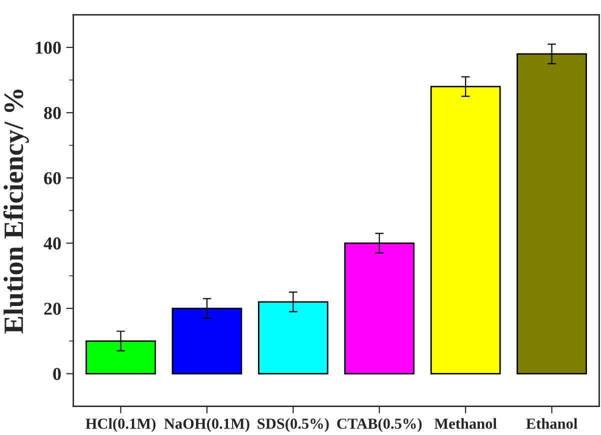  Describe the element at coordinates (552, 423) in the screenshot. I see `x-tick-label: Ethanol` at that location.